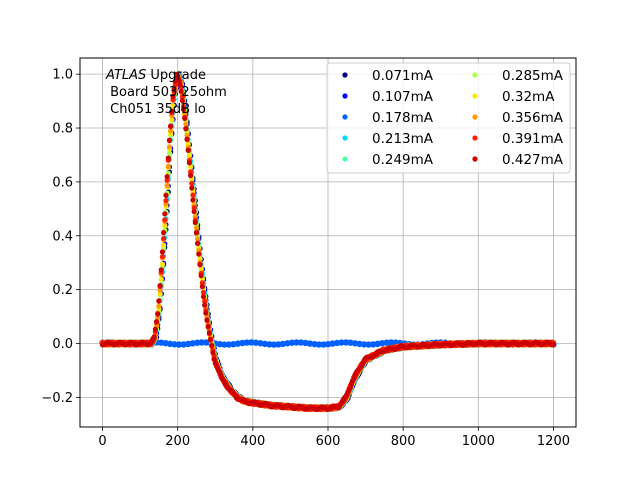 Image resolution: width=640 pixels, height=480 pixels. I want to click on annotation-line2: Board 503 25ohm, so click(166, 92).